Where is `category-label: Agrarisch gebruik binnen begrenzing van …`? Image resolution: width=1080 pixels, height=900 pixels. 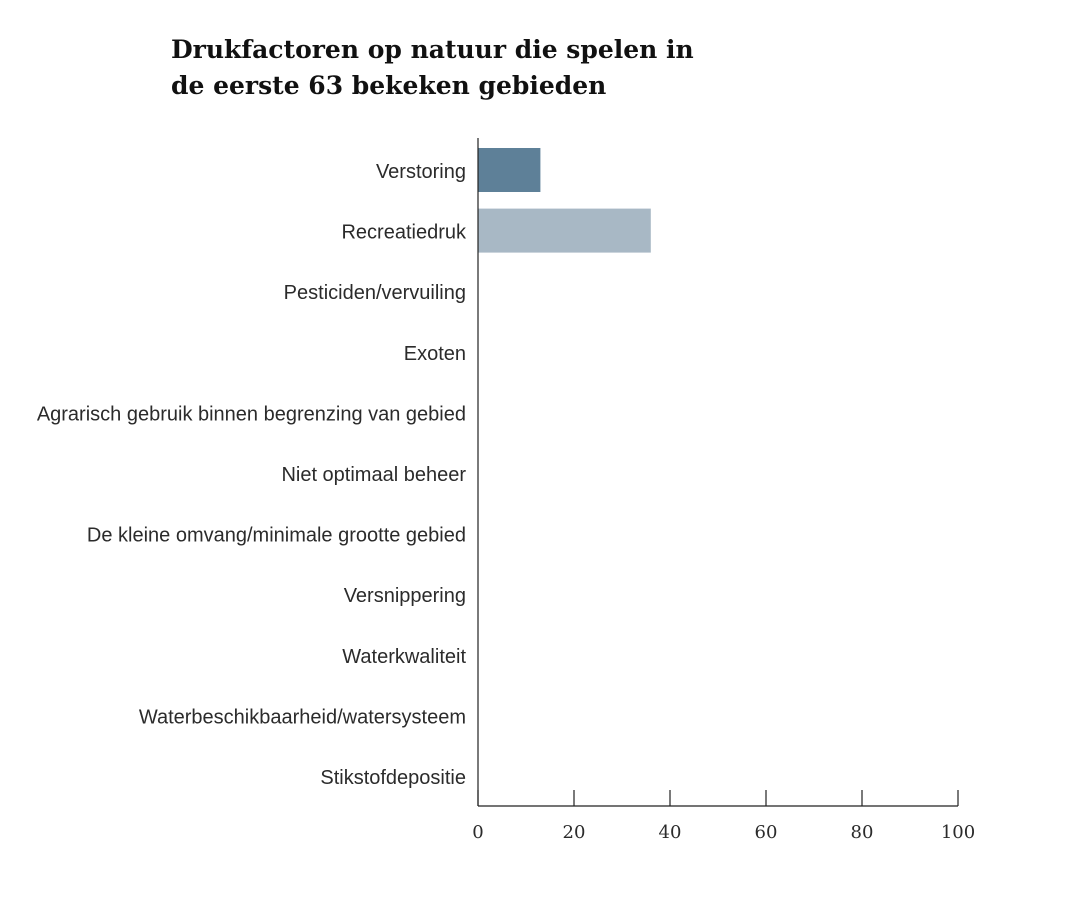 category-label: Agrarisch gebruik binnen begrenzing van … is located at coordinates (251, 414).